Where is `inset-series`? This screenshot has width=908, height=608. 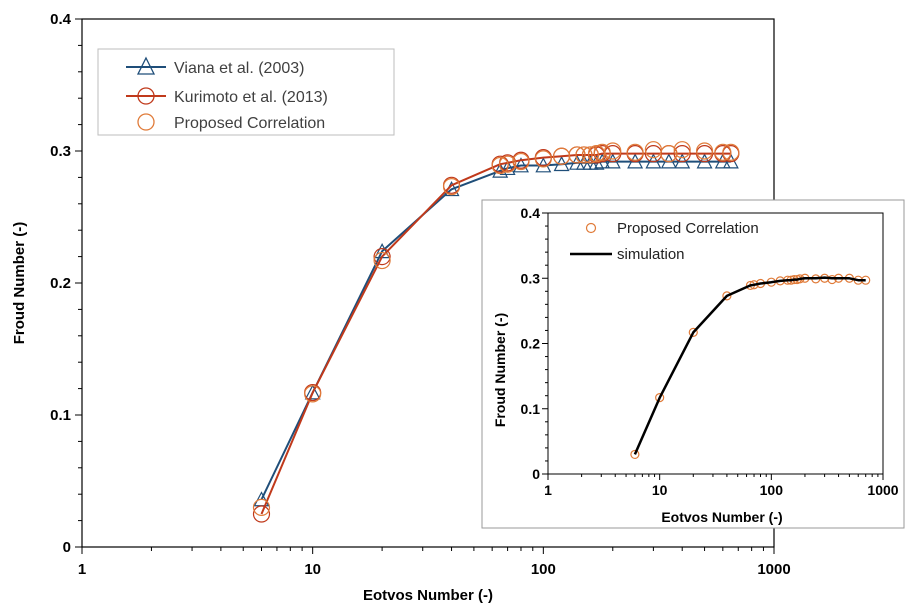 inset-series is located at coordinates (750, 366).